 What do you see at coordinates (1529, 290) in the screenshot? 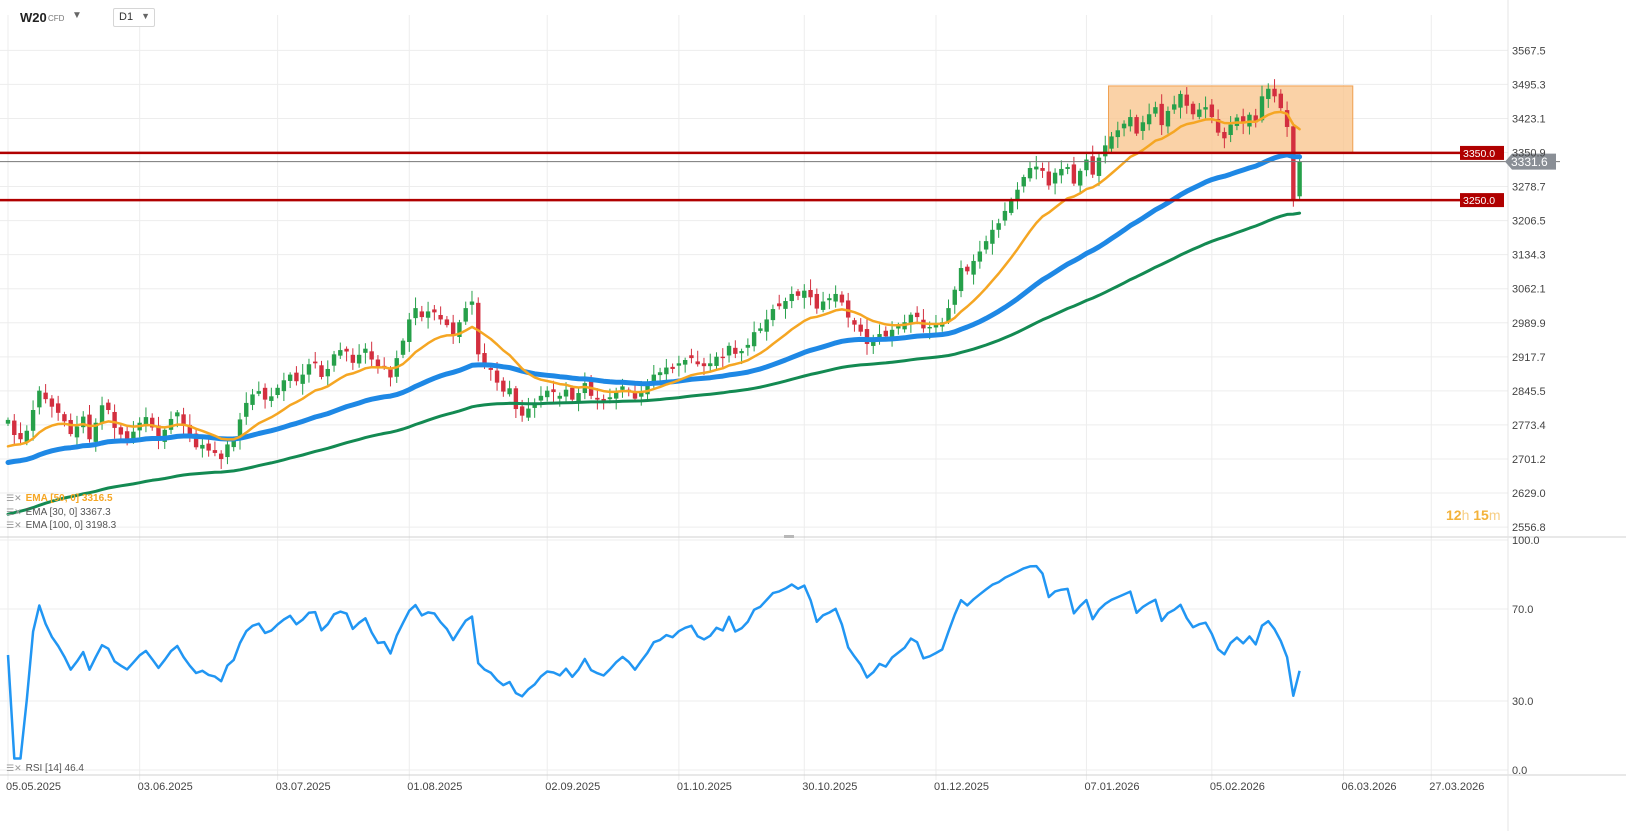
I see `price-tick-label: 3062.1` at bounding box center [1529, 290].